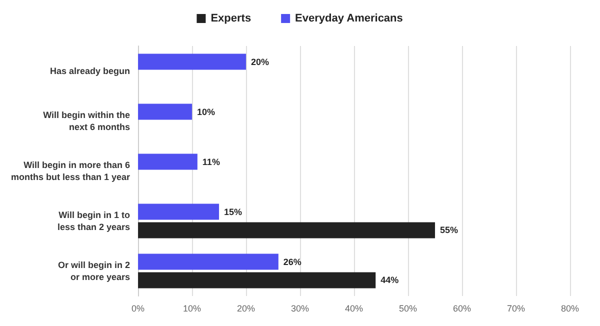 Image resolution: width=600 pixels, height=326 pixels. Describe the element at coordinates (211, 161) in the screenshot. I see `data-label: 11%` at that location.